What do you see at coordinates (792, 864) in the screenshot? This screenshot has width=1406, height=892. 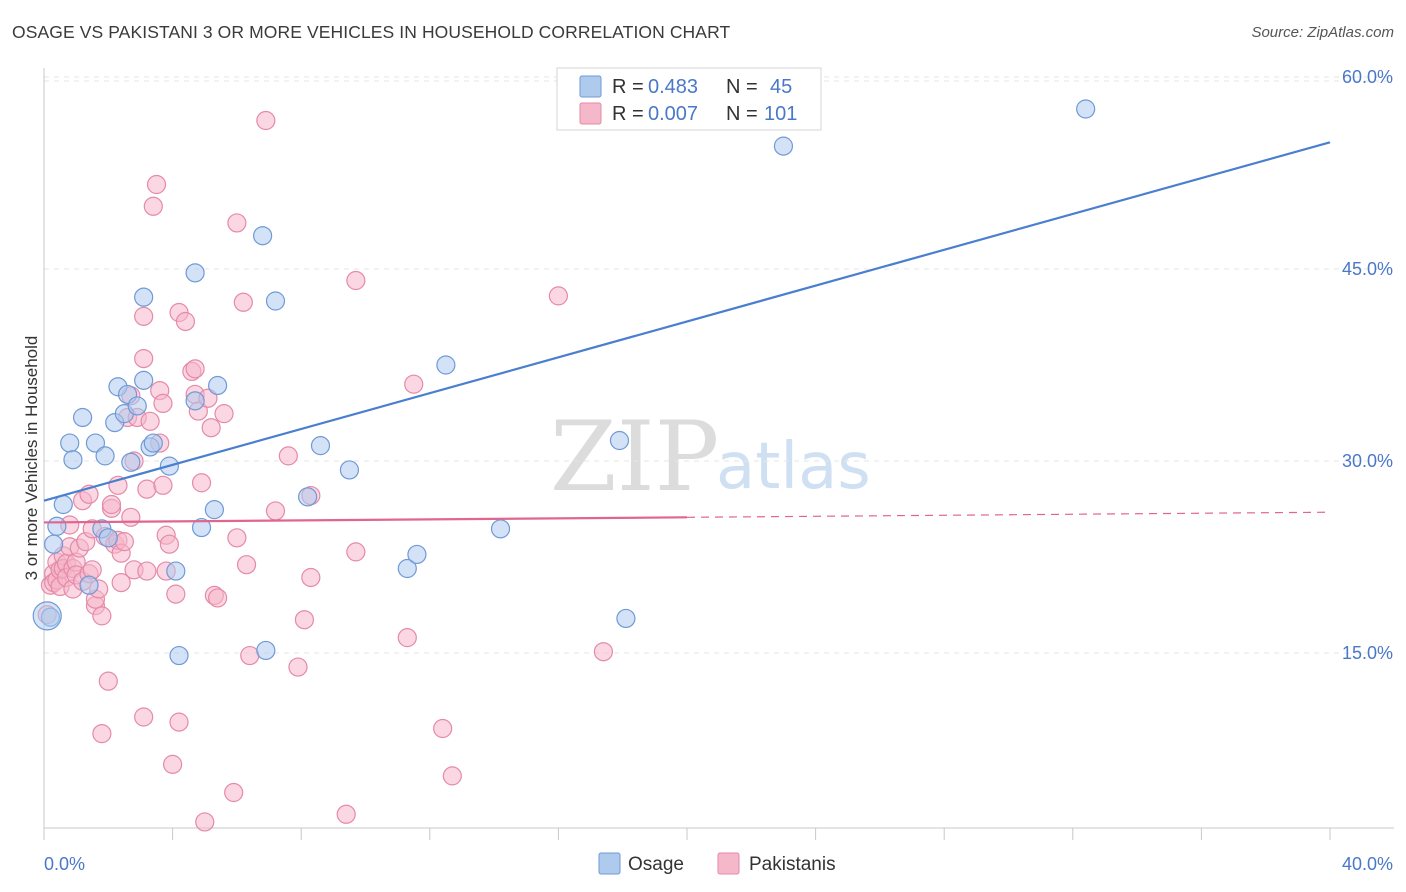 I see `bottom-legend-pakistanis: Pakistanis` at bounding box center [792, 864].